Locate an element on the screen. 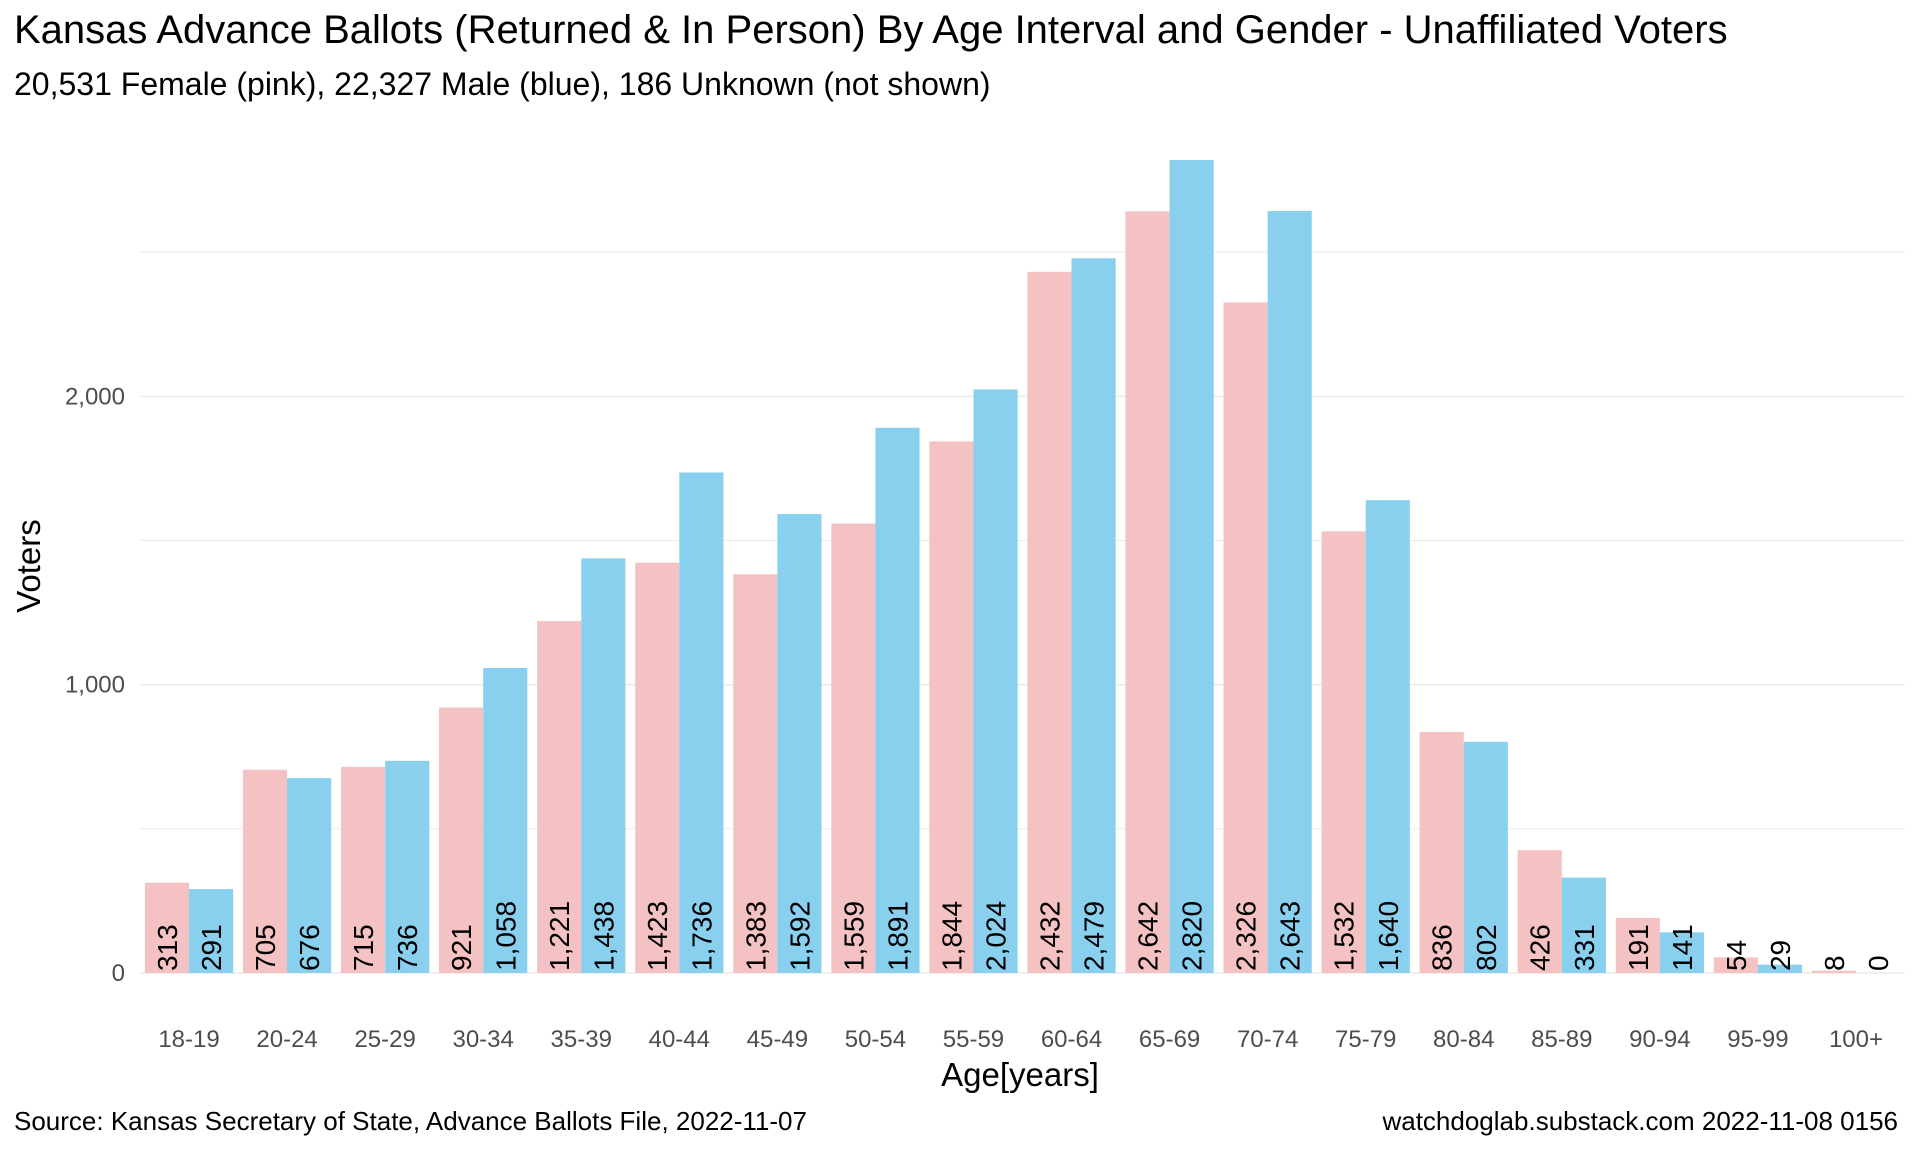 Image resolution: width=1920 pixels, height=1152 pixels. bar-value-label: 1,891 is located at coordinates (897, 936).